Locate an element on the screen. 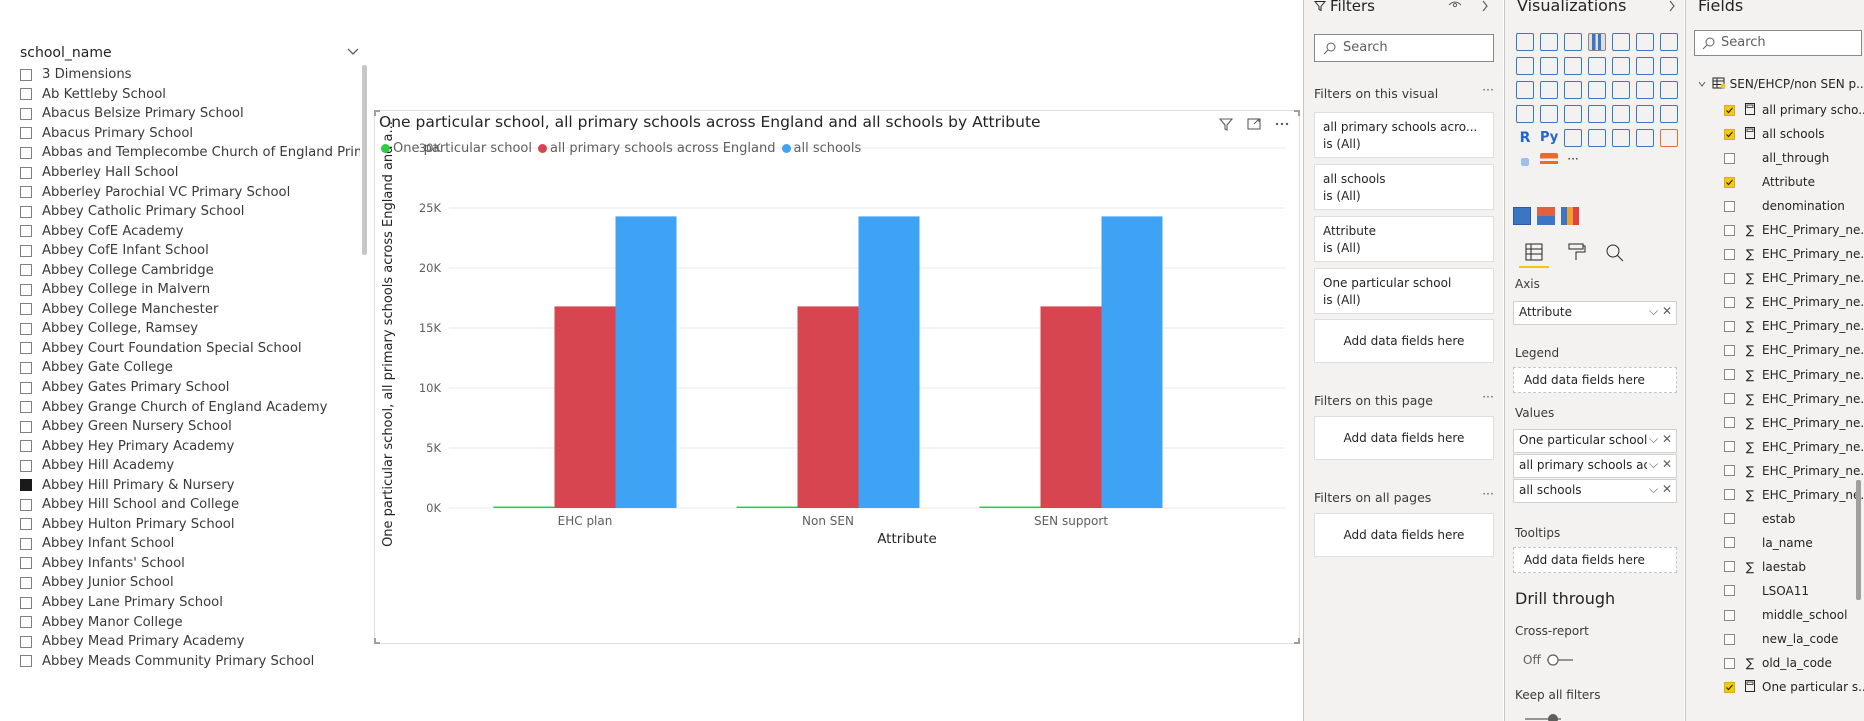 This screenshot has height=721, width=1864. python-visual-icon: Py is located at coordinates (1549, 137).